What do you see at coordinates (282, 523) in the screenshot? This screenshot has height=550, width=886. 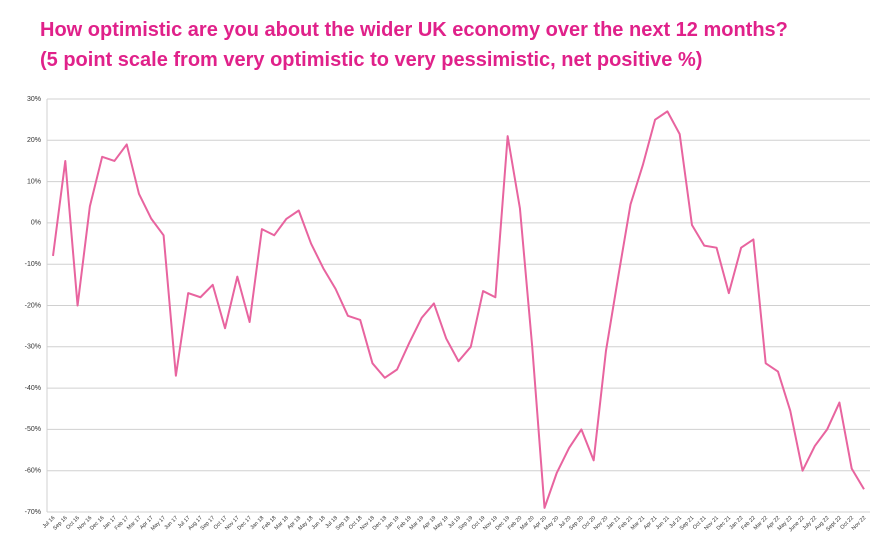 I see `x-tick-label: Mar 18` at bounding box center [282, 523].